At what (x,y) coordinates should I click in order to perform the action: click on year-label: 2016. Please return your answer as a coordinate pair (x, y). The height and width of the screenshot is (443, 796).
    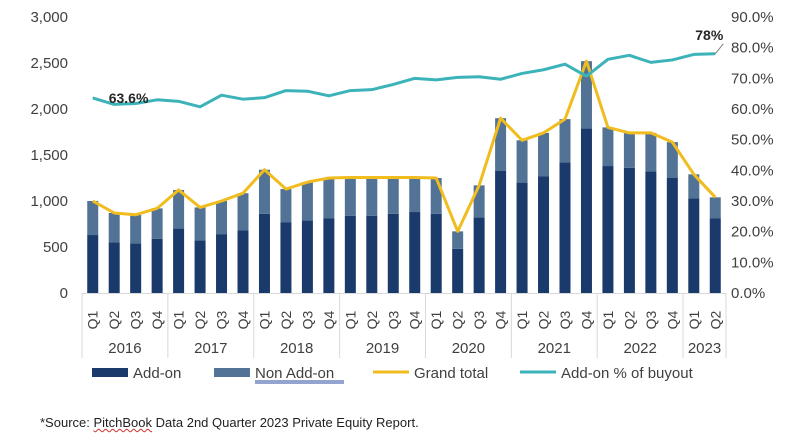
    Looking at the image, I should click on (124, 348).